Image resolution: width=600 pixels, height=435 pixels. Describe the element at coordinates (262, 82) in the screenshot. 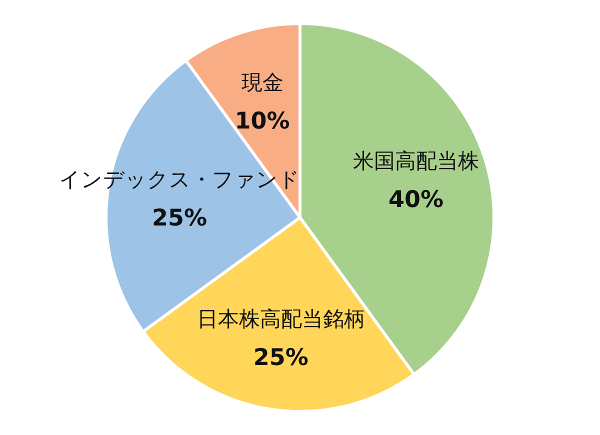

I see `slice-label: 現金` at that location.